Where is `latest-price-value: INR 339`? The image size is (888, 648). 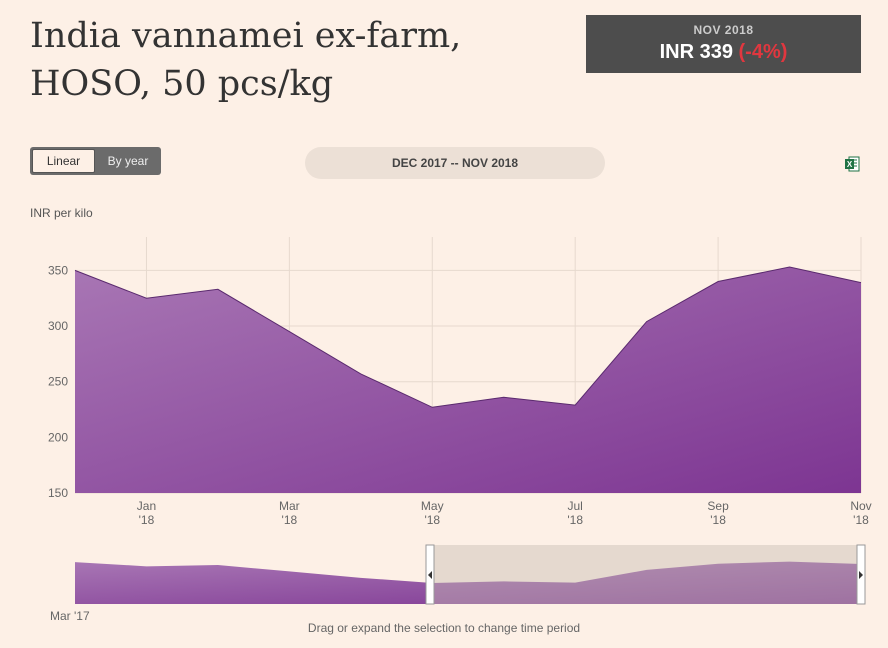 latest-price-value: INR 339 is located at coordinates (696, 52).